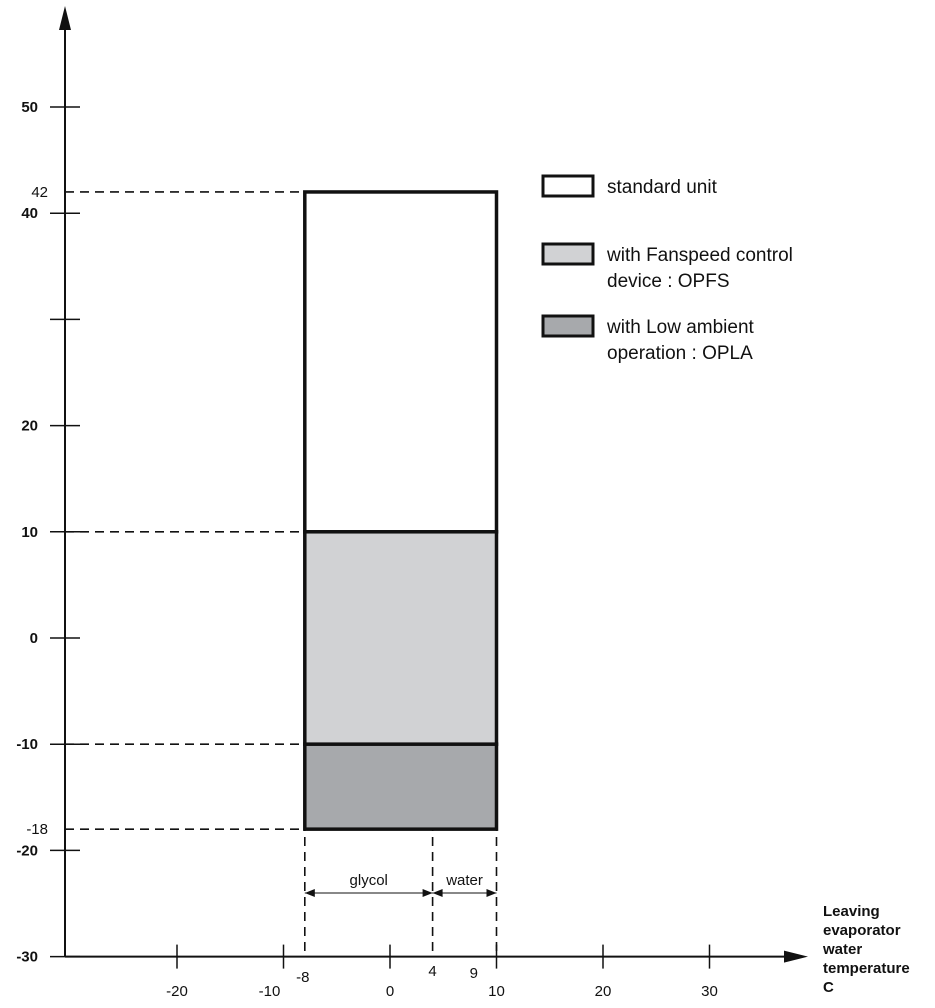 The image size is (935, 1008). Describe the element at coordinates (862, 930) in the screenshot. I see `x-axis-label-line: evaporator` at that location.